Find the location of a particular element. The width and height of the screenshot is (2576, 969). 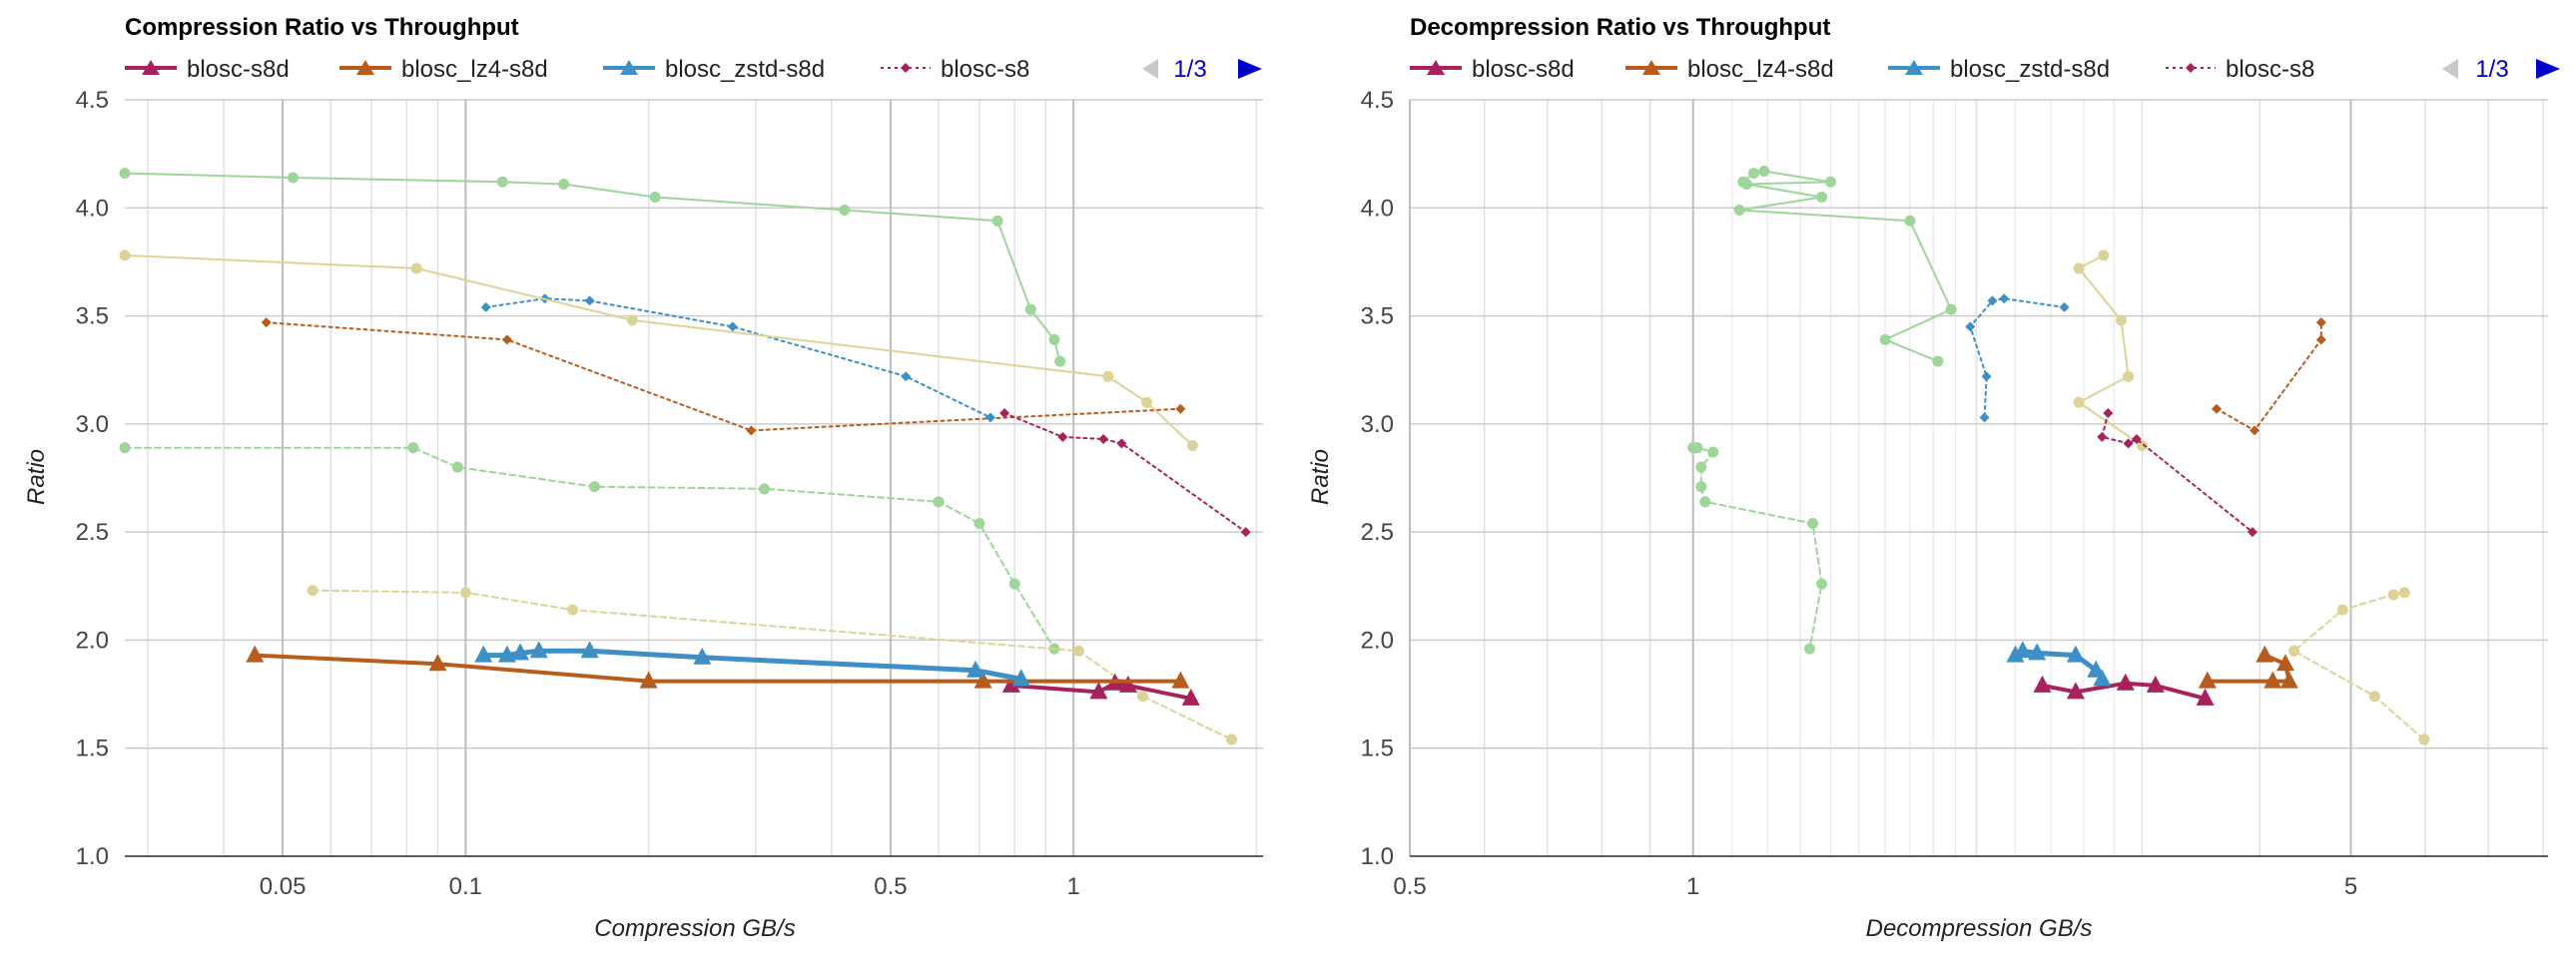

right-legend-item-blosc-zstd-s8d: blosc_zstd-s8d is located at coordinates (1999, 69).